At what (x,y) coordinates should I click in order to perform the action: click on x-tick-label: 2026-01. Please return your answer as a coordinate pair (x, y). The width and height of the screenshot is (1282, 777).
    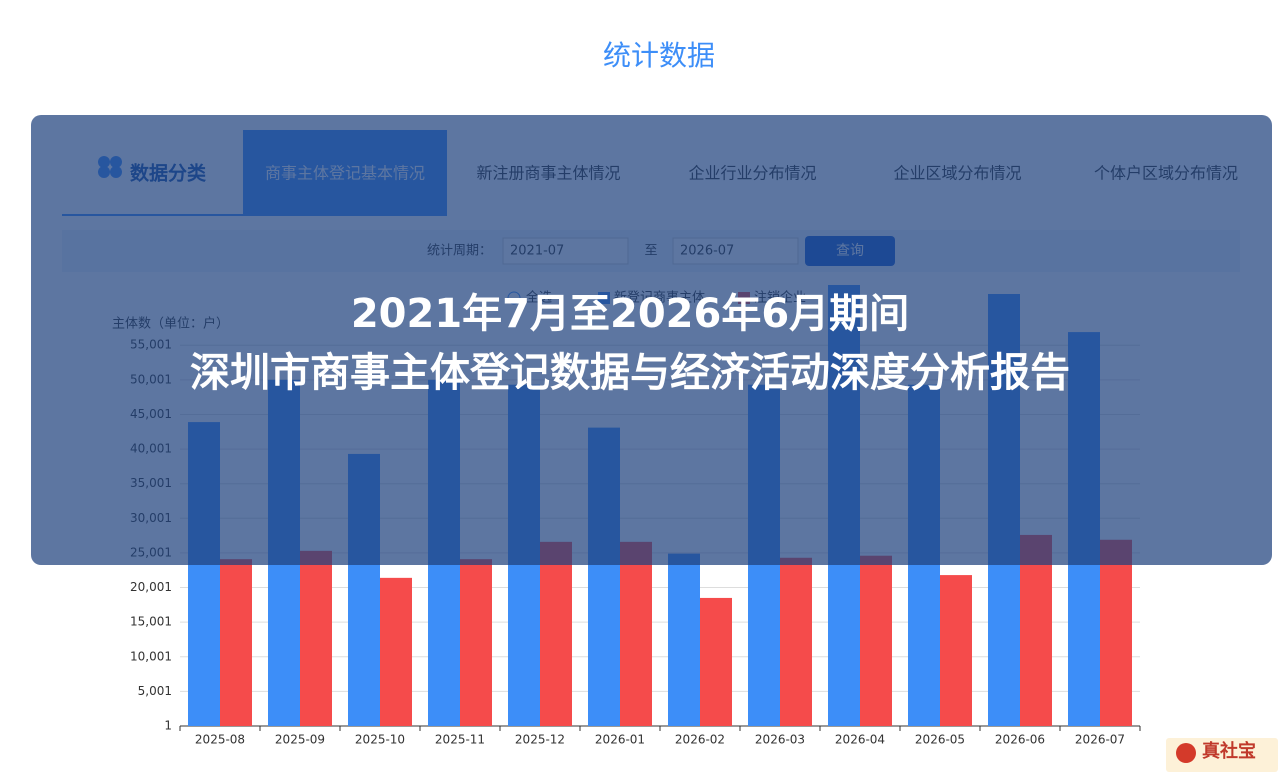
    Looking at the image, I should click on (620, 740).